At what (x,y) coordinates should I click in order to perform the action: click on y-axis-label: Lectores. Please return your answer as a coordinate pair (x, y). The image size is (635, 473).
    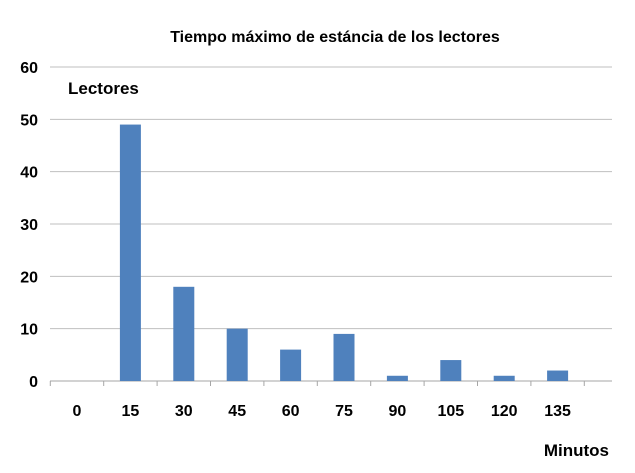
    Looking at the image, I should click on (103, 88).